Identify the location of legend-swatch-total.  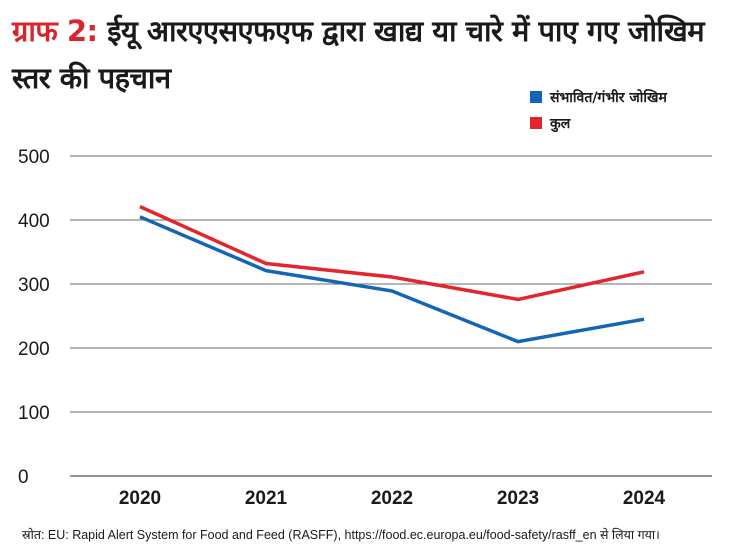
(536, 123).